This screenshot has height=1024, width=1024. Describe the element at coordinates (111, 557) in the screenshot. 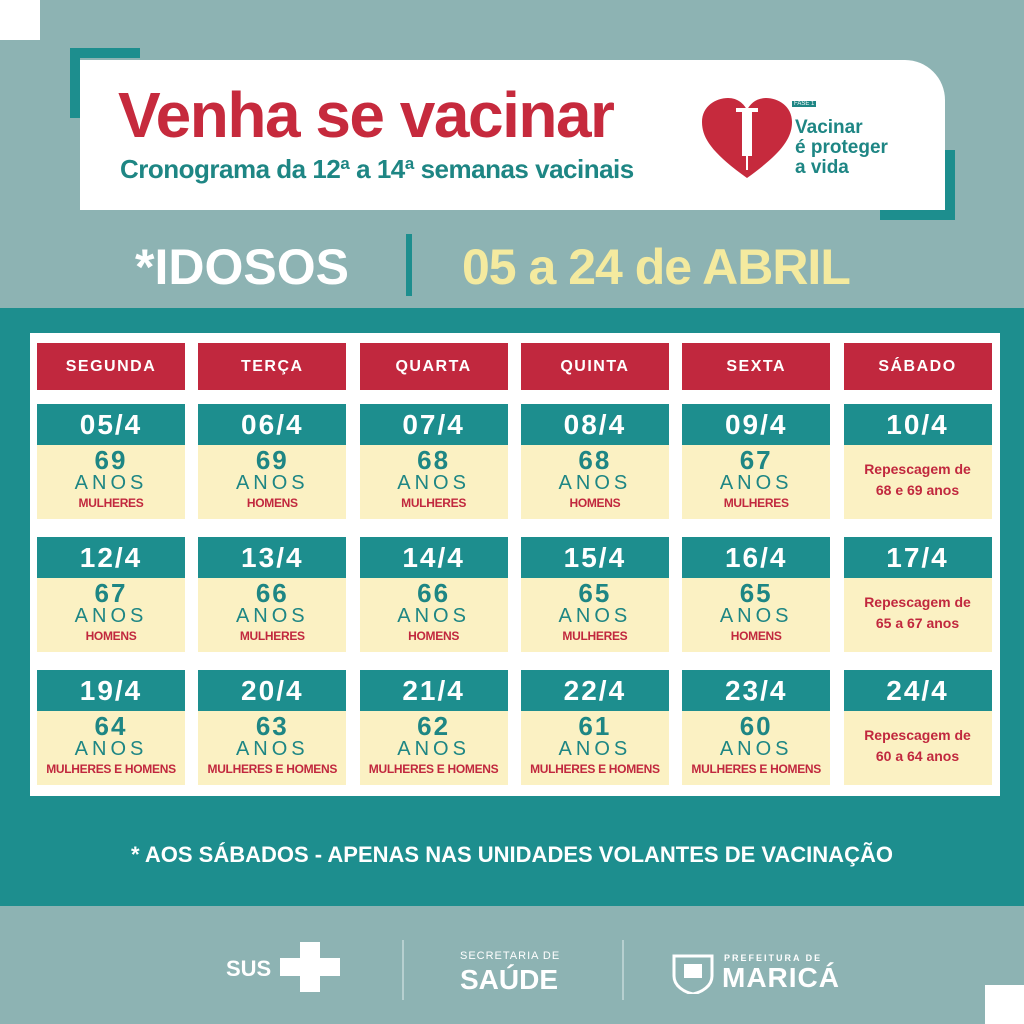

I see `date: 12/4` at that location.